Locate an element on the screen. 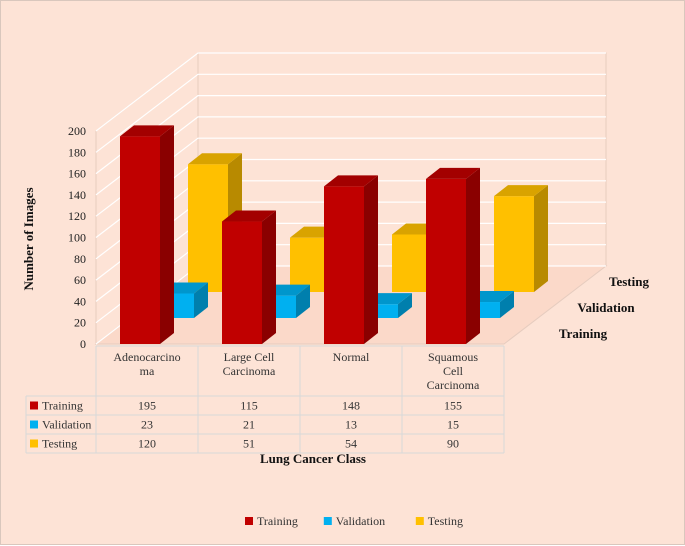  depth-label: Validation is located at coordinates (606, 307).